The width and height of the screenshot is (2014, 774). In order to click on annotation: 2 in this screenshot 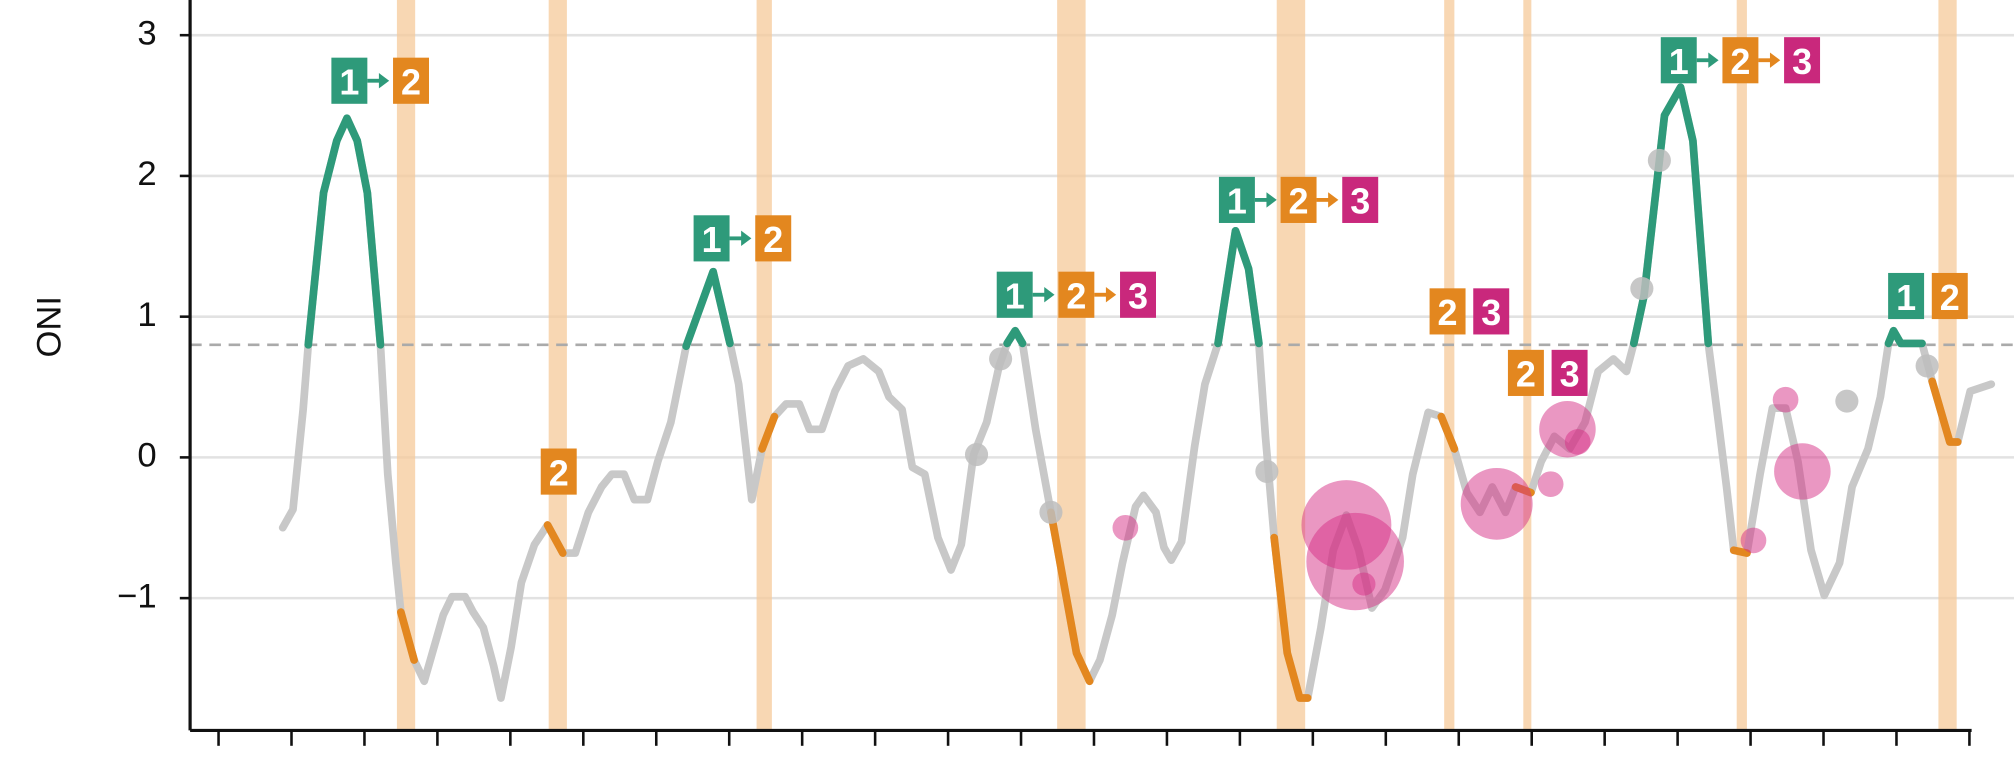, I will do `click(558, 471)`.